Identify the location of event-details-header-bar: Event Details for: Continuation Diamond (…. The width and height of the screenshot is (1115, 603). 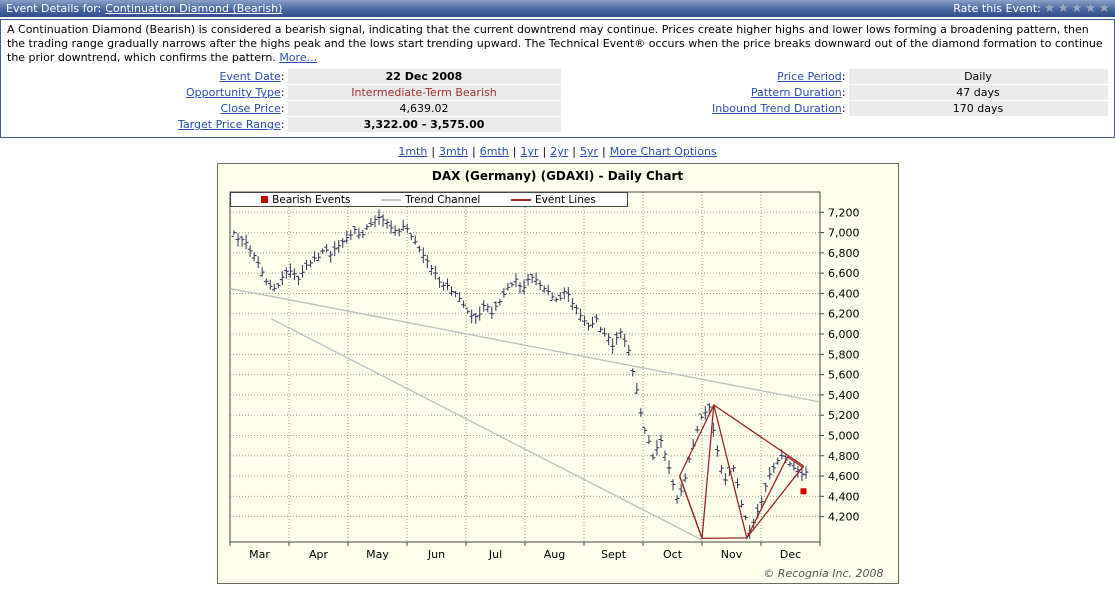
(557, 9).